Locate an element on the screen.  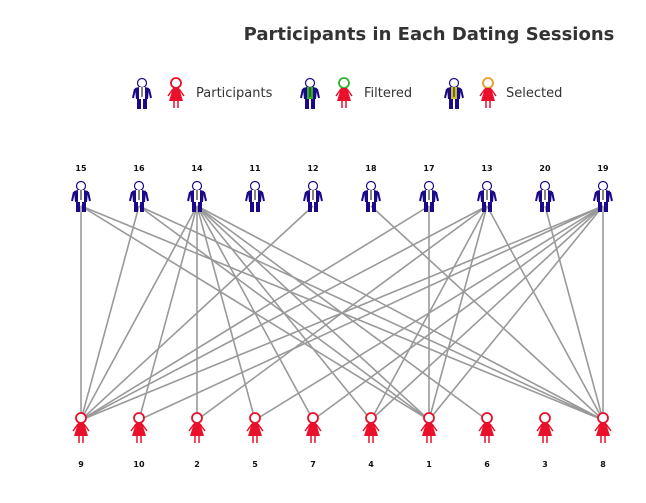
legend-male-icon-filtered is located at coordinates (310, 93).